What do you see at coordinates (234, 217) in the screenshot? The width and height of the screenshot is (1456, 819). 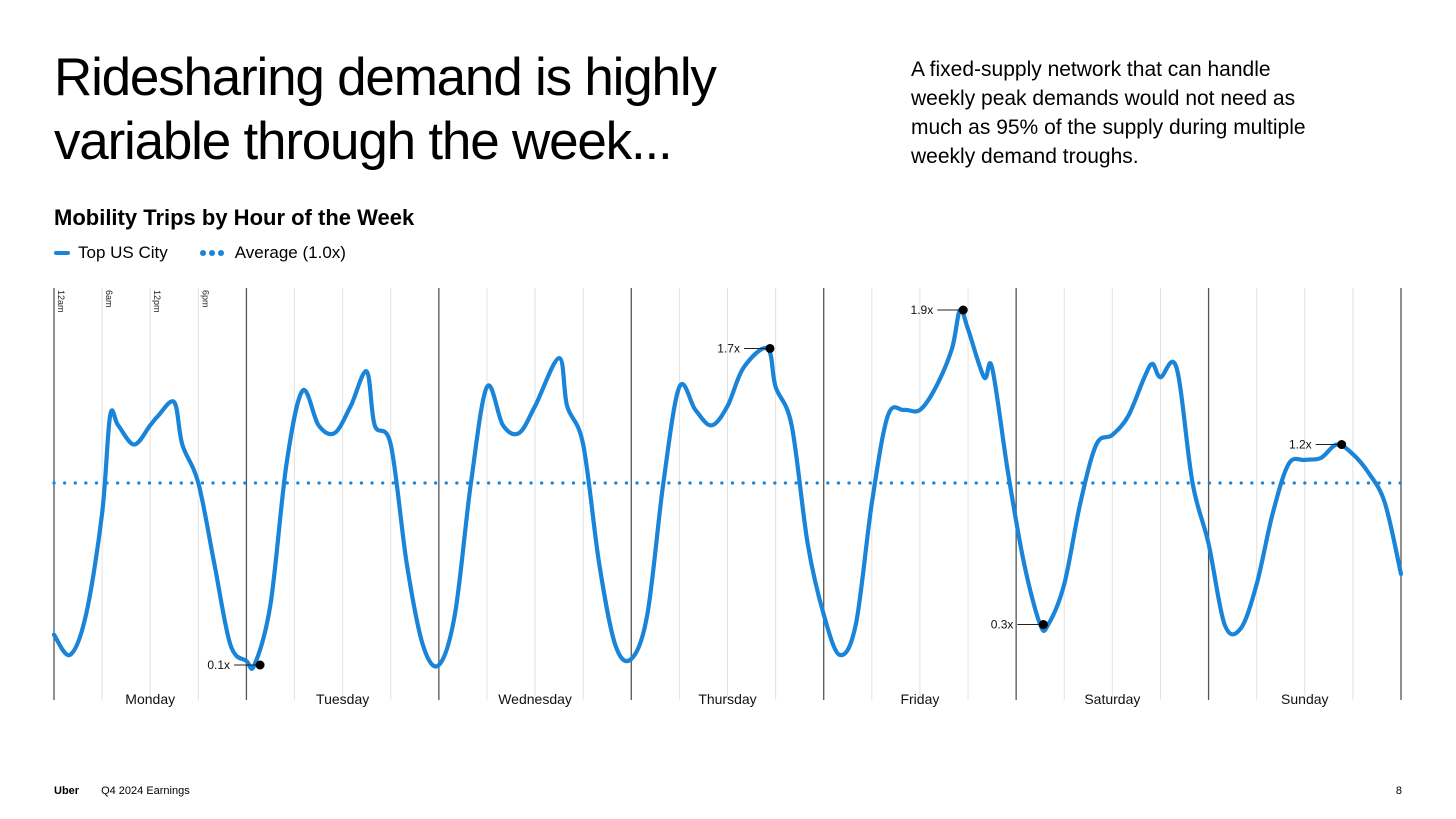 I see `chart-title: Mobility Trips by Hour of the Week` at bounding box center [234, 217].